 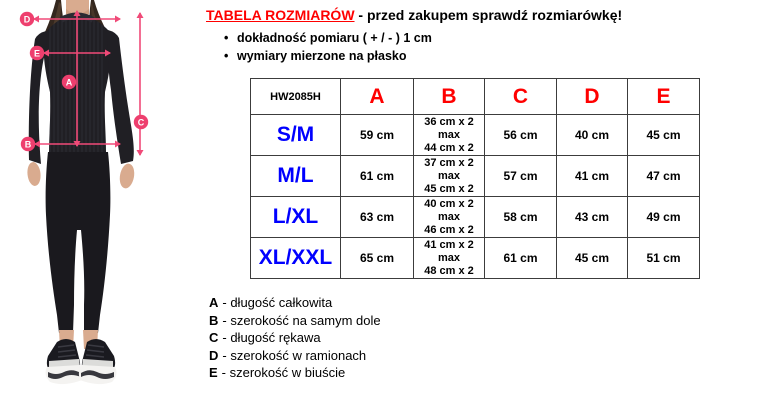 I want to click on value-cell: 47 cm, so click(x=663, y=176).